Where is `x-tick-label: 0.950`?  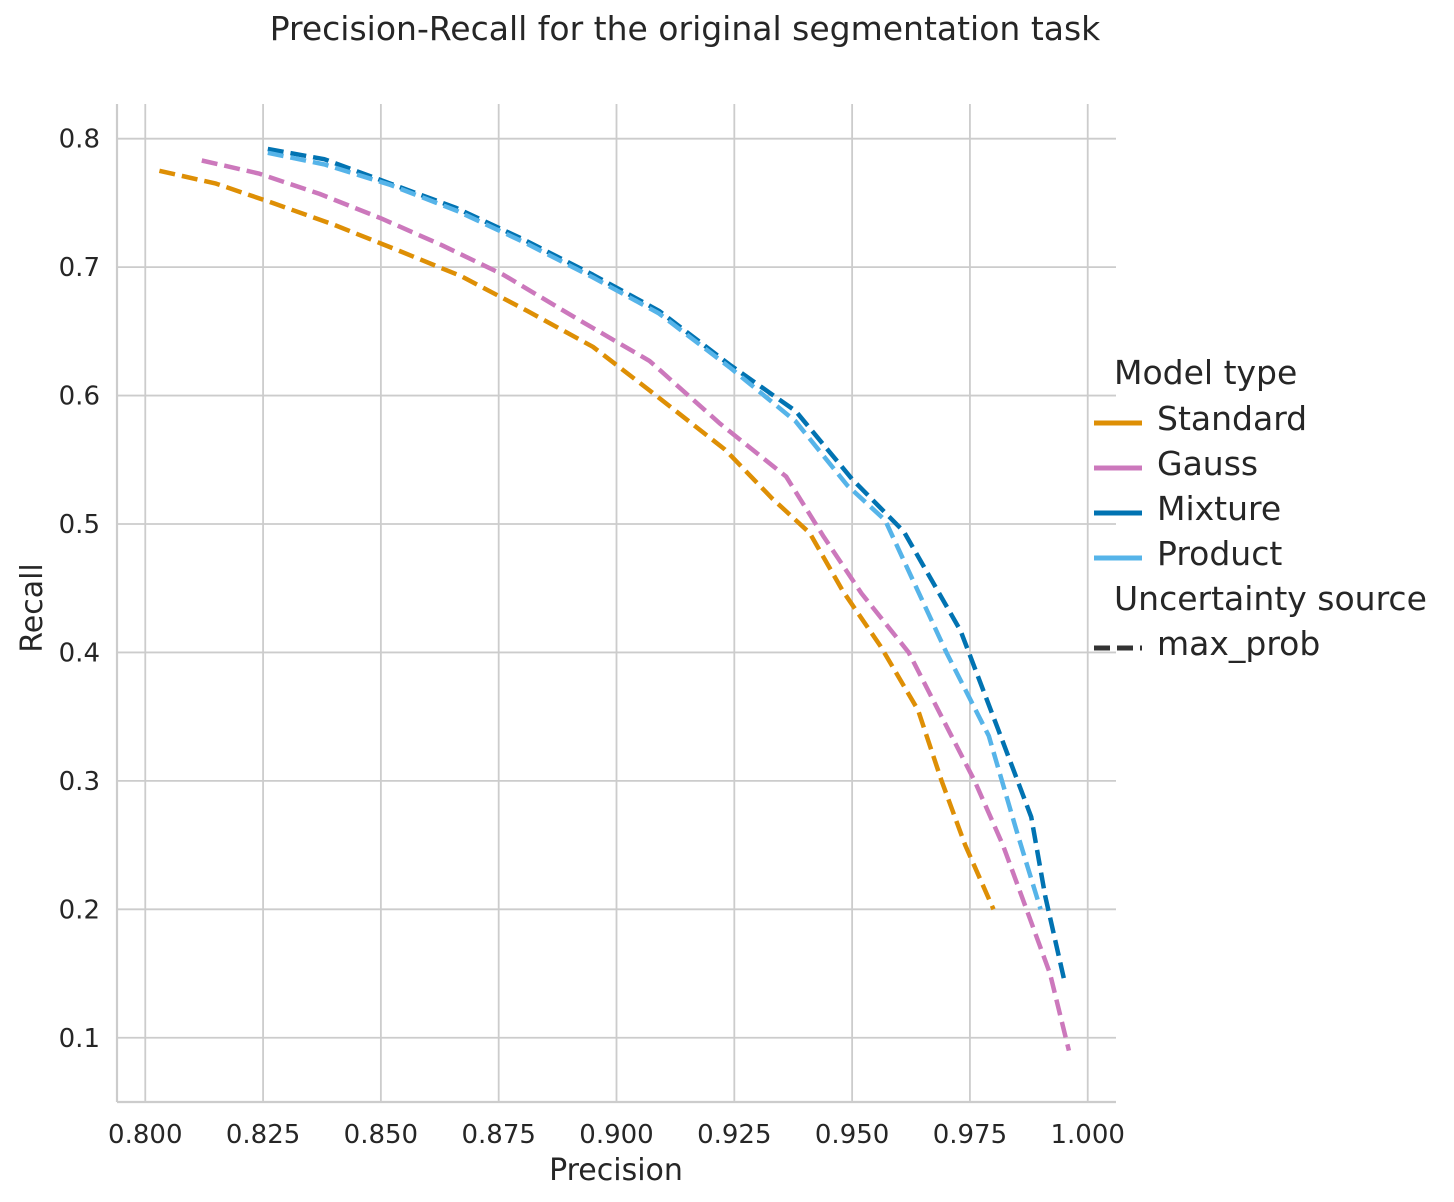
x-tick-label: 0.950 is located at coordinates (852, 1135).